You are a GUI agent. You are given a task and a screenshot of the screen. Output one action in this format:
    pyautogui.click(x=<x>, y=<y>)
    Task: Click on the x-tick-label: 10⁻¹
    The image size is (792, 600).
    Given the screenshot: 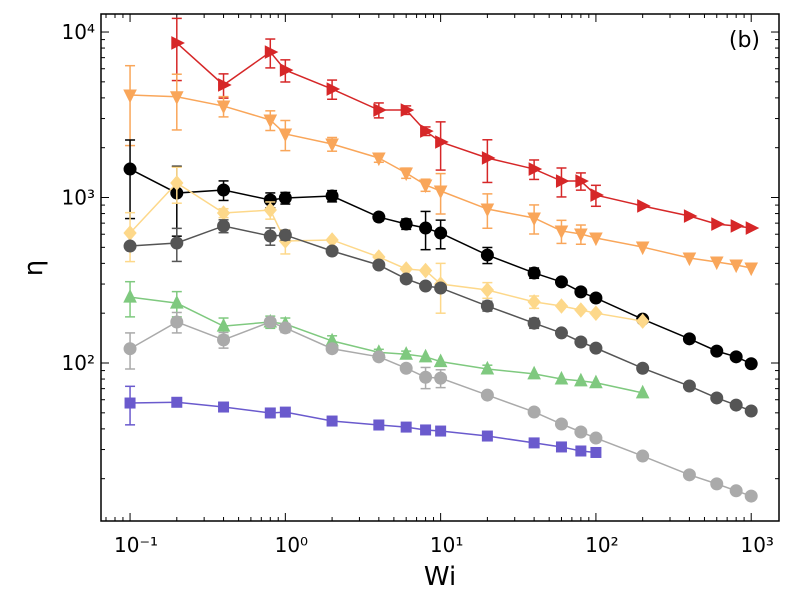 What is the action you would take?
    pyautogui.click(x=136, y=545)
    